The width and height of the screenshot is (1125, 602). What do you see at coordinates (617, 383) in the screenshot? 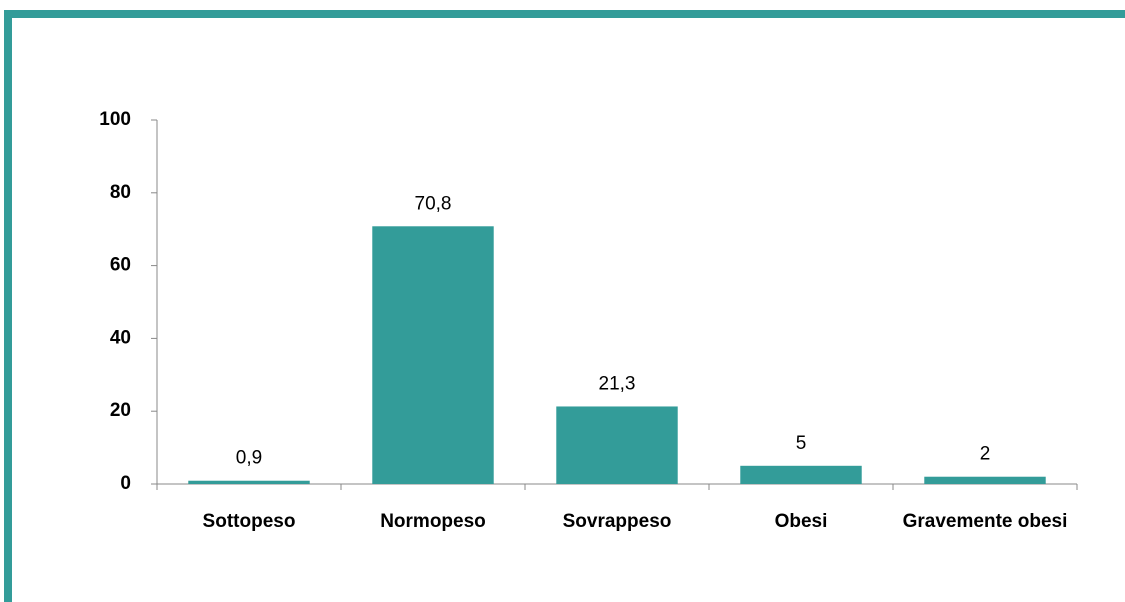
I see `value-label: 21,3` at bounding box center [617, 383].